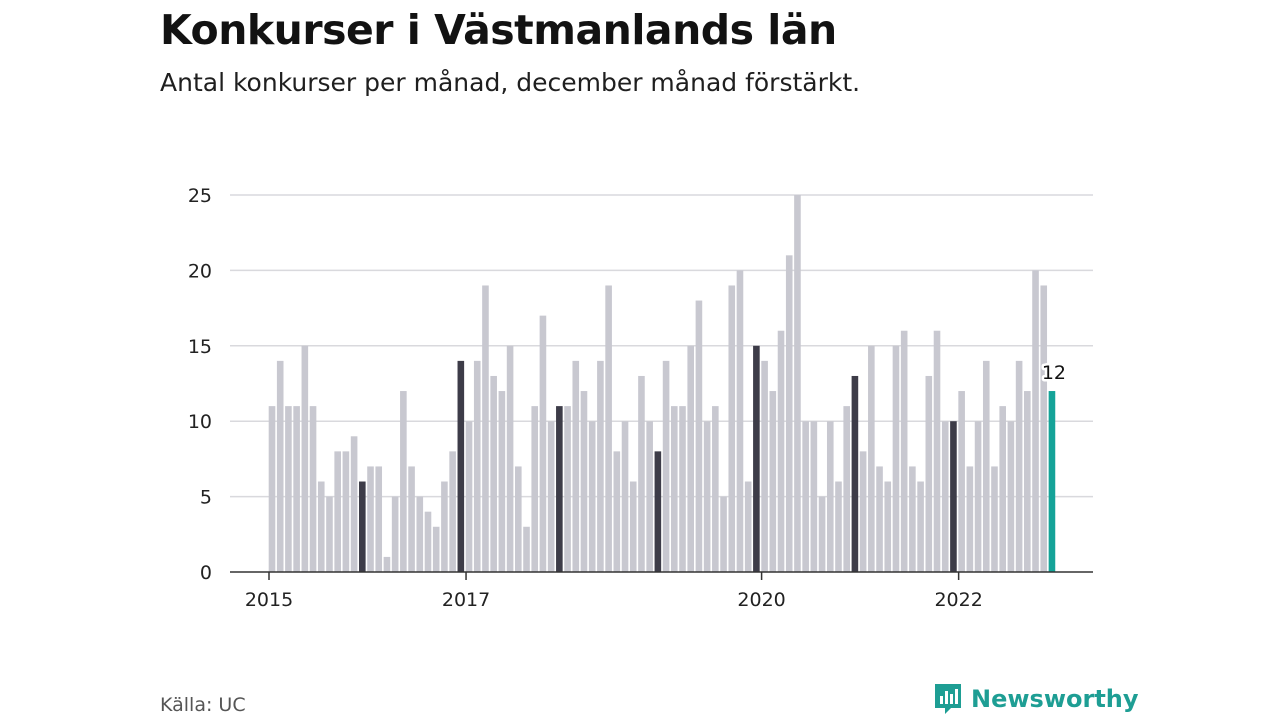  Describe the element at coordinates (498, 30) in the screenshot. I see `chart-title: Konkurser i Västmanlands län` at that location.